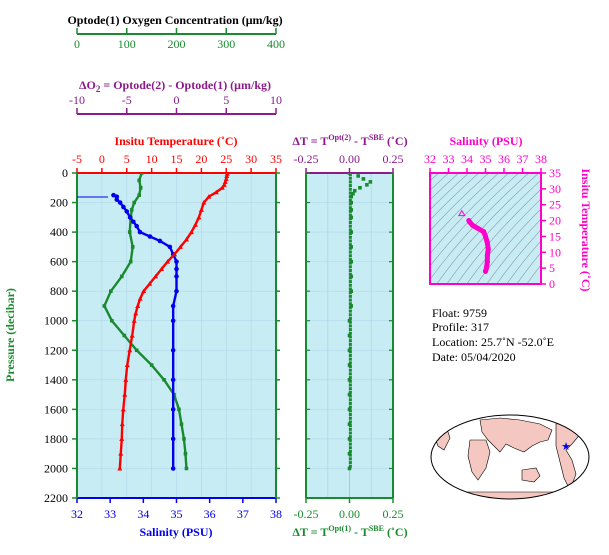 The width and height of the screenshot is (609, 555). I want to click on temperature-tick-label: 5, so click(127, 159).